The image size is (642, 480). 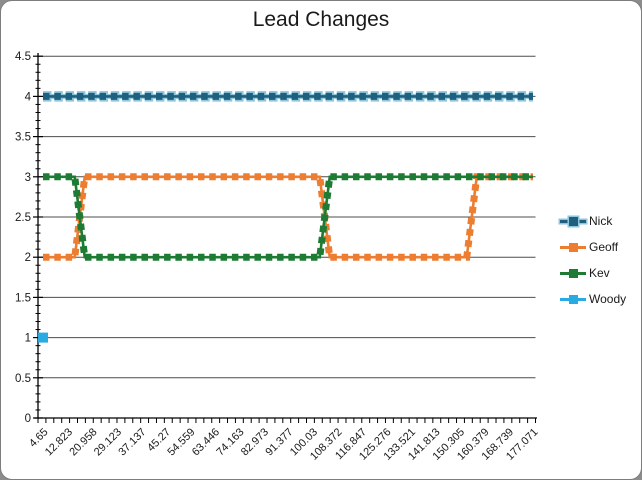 I want to click on series-line-kev-markers, so click(x=288, y=217).